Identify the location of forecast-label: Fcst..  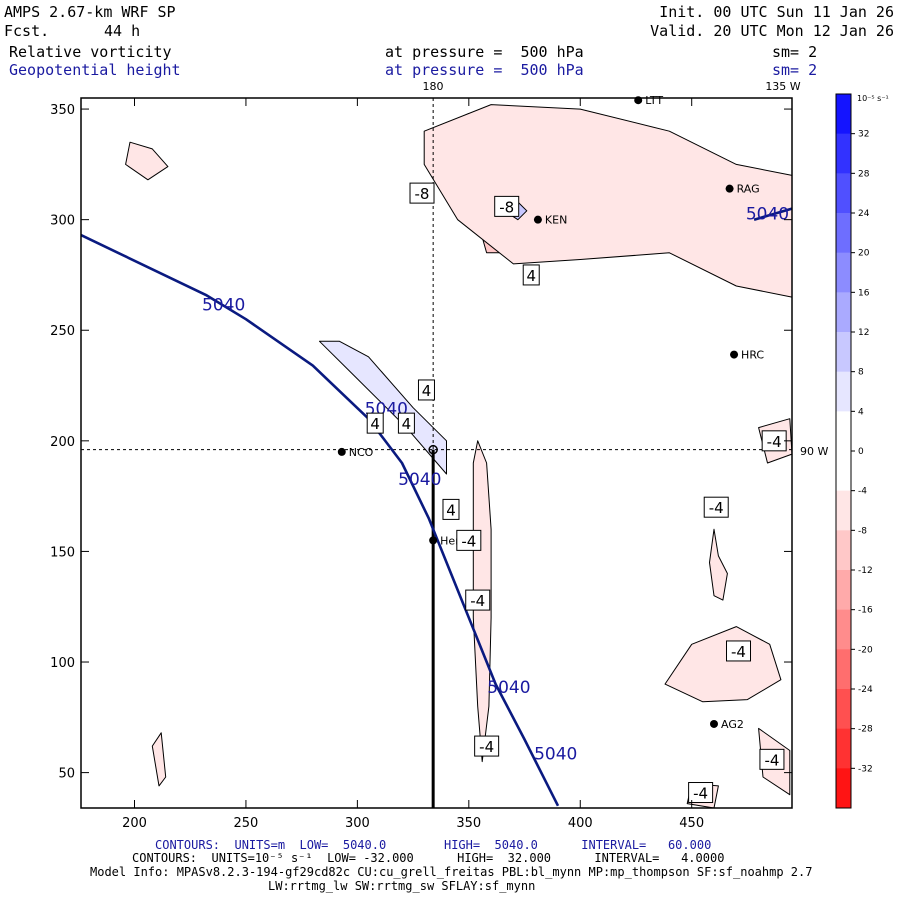
(27, 31).